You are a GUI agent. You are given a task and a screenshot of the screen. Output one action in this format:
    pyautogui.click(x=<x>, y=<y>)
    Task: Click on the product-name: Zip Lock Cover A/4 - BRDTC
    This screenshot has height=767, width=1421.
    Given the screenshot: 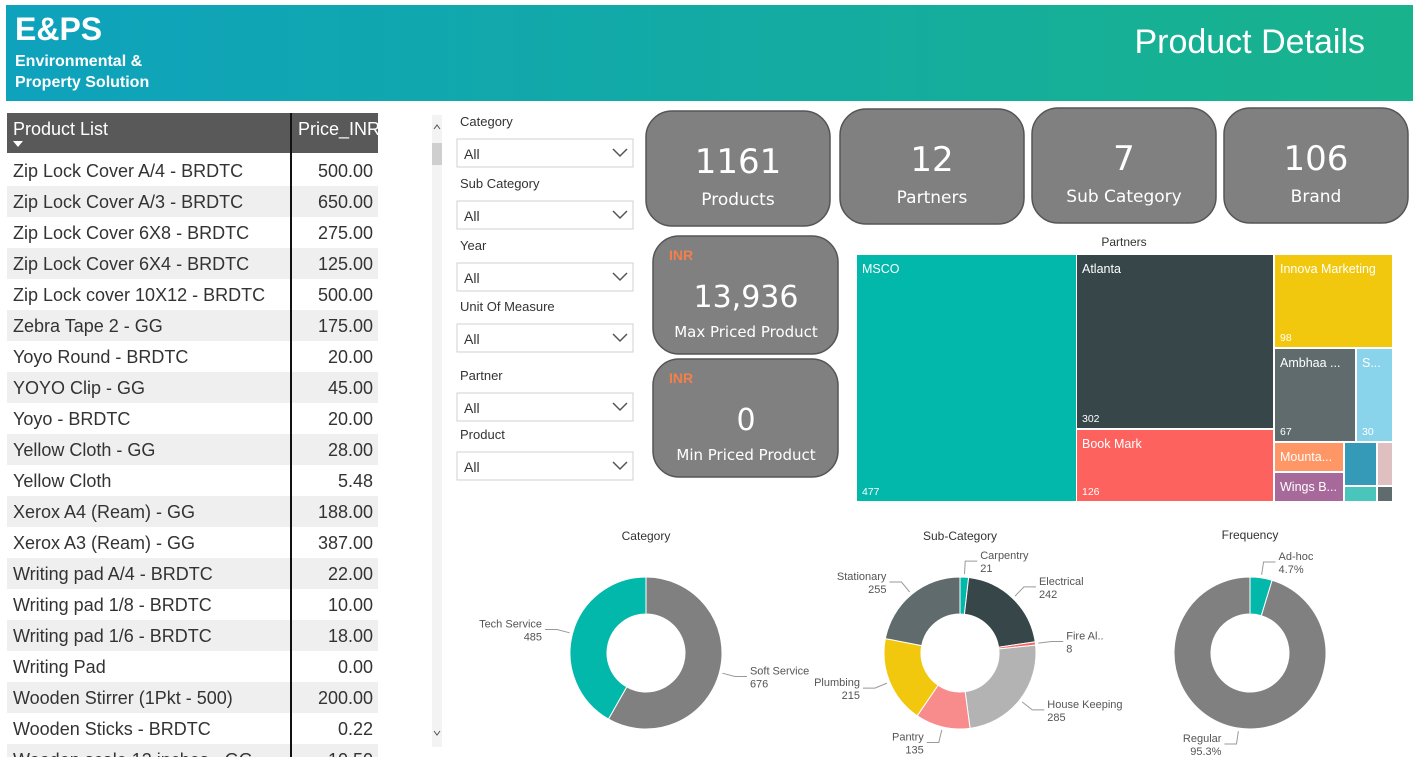 What is the action you would take?
    pyautogui.click(x=128, y=171)
    